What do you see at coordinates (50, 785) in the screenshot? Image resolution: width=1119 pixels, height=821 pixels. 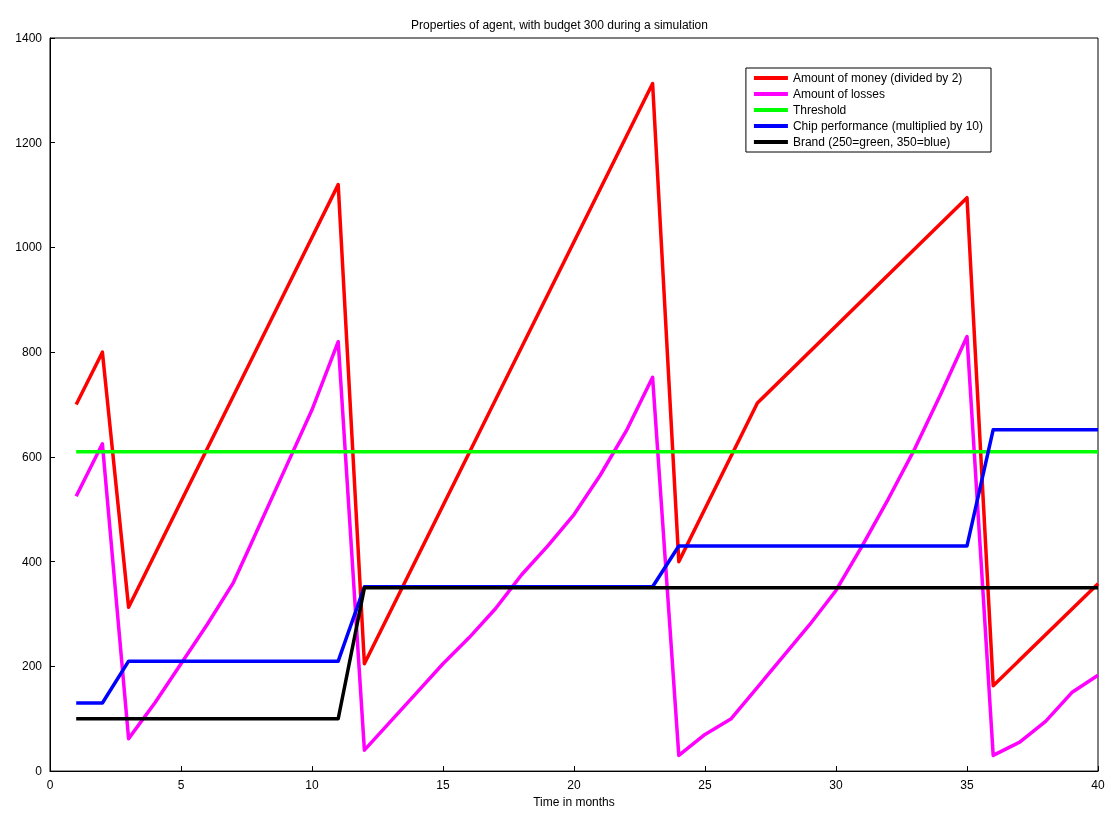 I see `x-tick-label: 0` at bounding box center [50, 785].